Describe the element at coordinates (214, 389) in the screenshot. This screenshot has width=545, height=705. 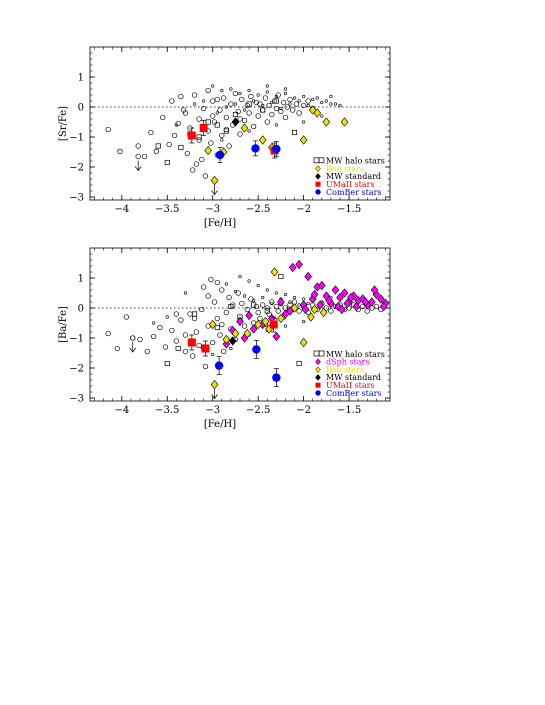
I see `series-boo-stars-upper-limit` at that location.